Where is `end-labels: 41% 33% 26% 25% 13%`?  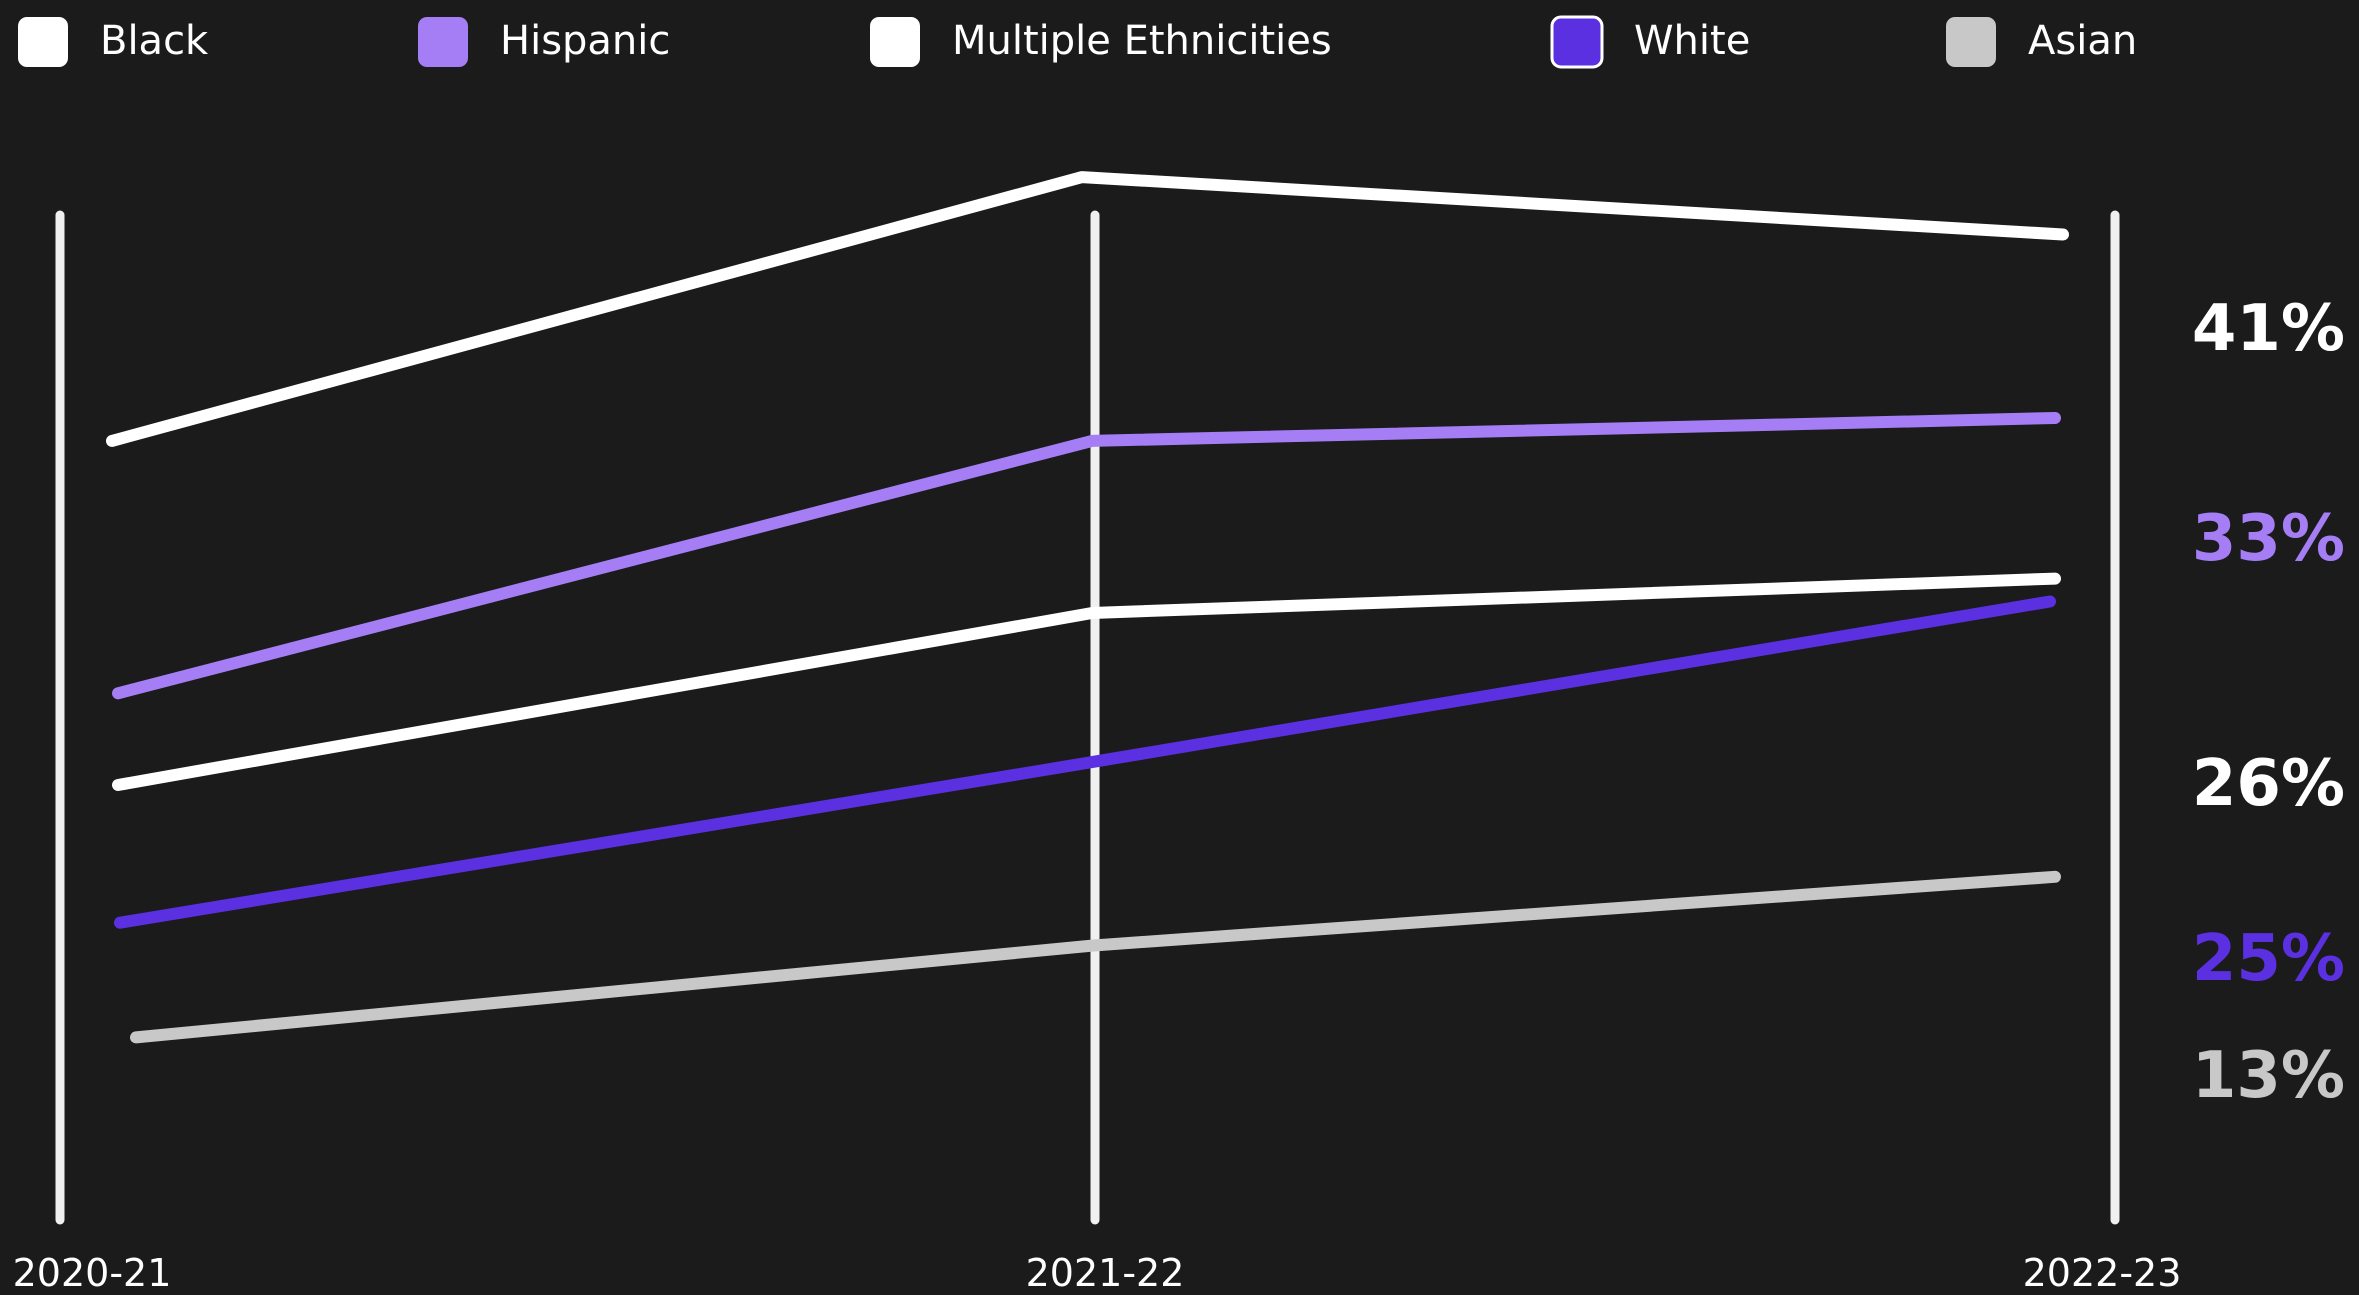 end-labels: 41% 33% 26% 25% 13% is located at coordinates (2268, 702).